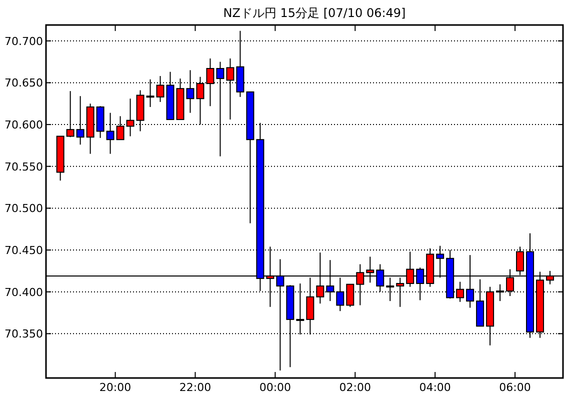  Describe the element at coordinates (275, 387) in the screenshot. I see `x-tick-label: 00:00` at that location.